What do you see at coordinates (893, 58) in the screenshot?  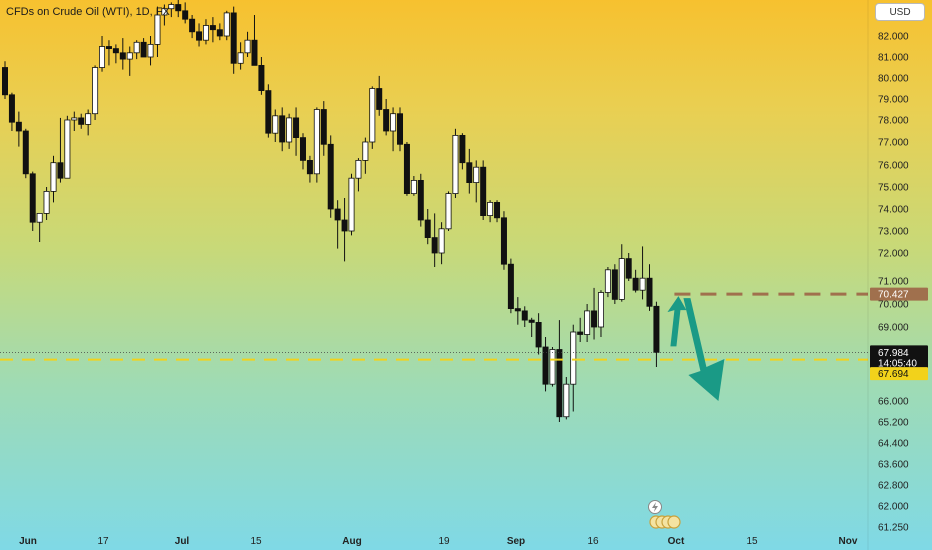 I see `y-tick-label: 81.000` at bounding box center [893, 58].